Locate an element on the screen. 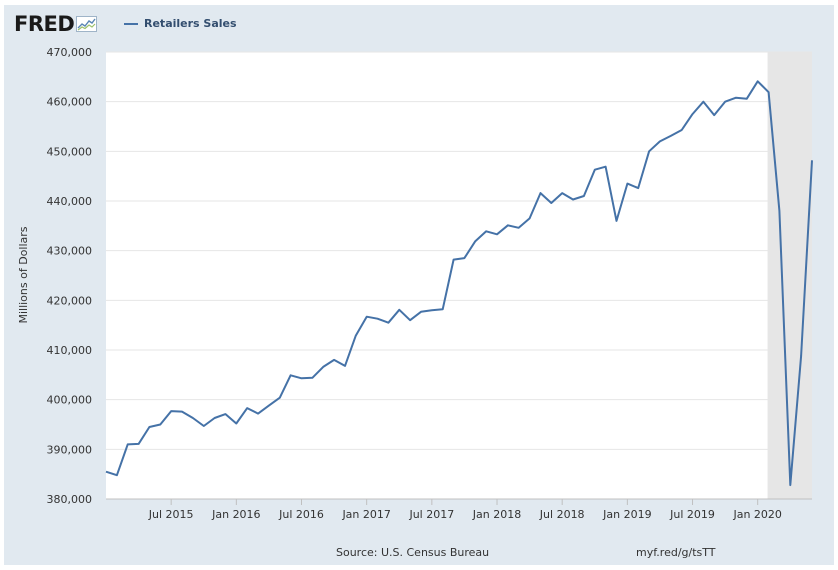  x-tick-label: Jul 2016 is located at coordinates (301, 514).